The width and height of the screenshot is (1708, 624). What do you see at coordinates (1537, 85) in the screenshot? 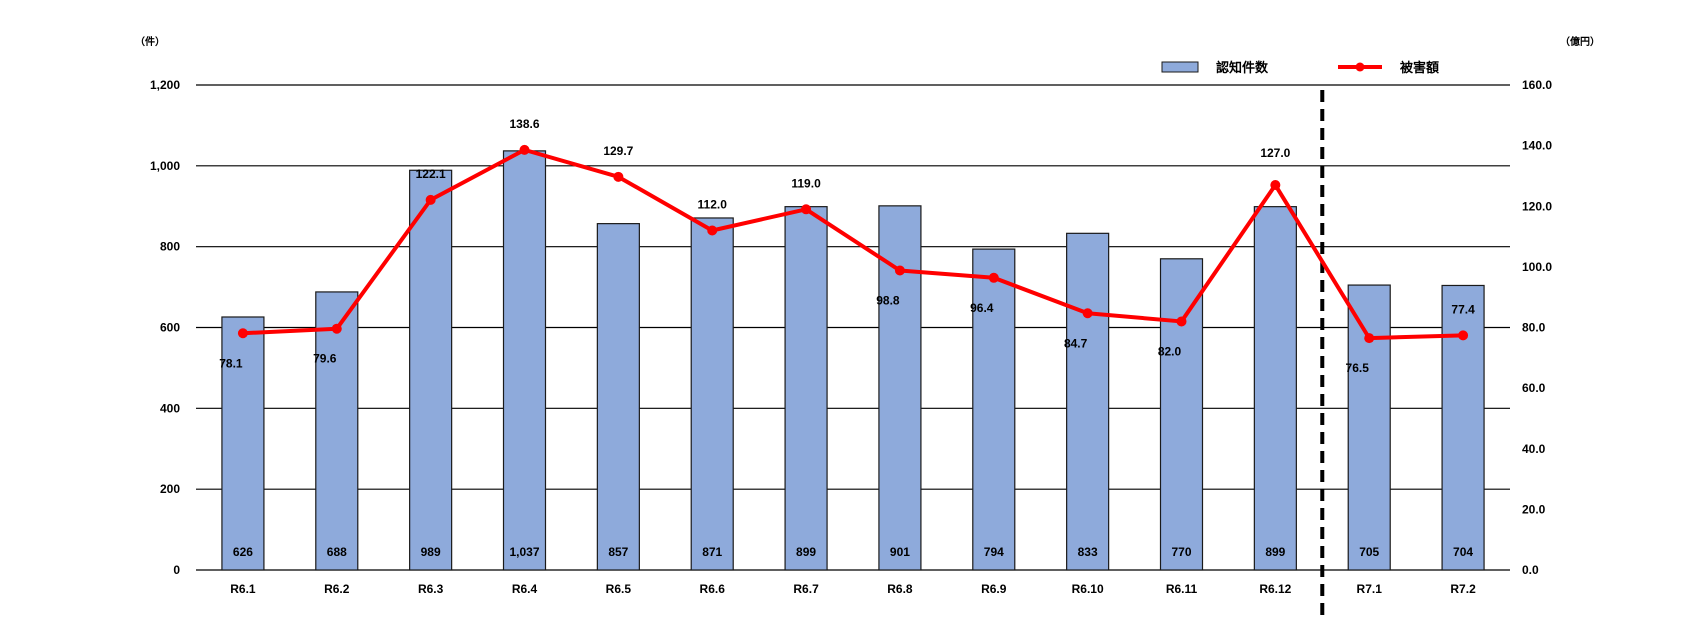
I see `right-axis-tick-label: 160.0` at bounding box center [1537, 85].